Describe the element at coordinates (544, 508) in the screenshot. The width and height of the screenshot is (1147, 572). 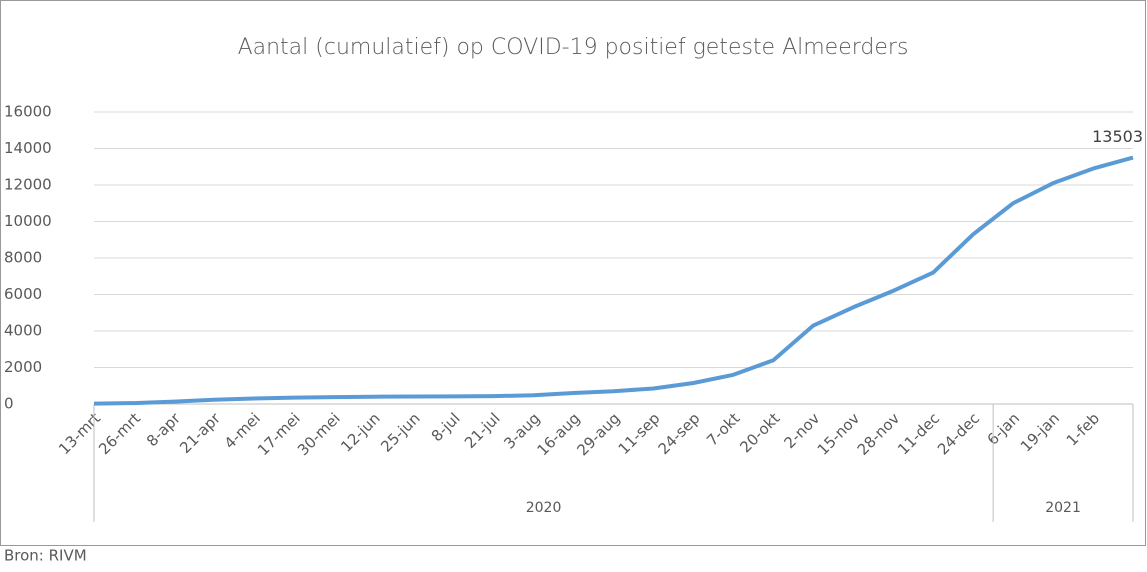
I see `group-label: 2020` at that location.